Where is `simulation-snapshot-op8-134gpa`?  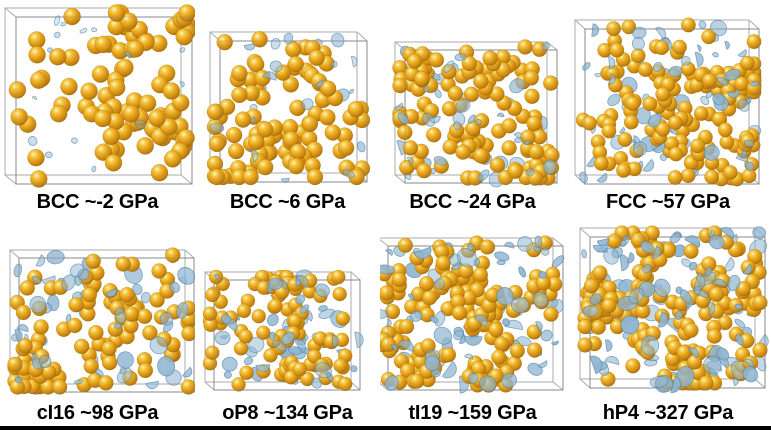 simulation-snapshot-op8-134gpa is located at coordinates (287, 320).